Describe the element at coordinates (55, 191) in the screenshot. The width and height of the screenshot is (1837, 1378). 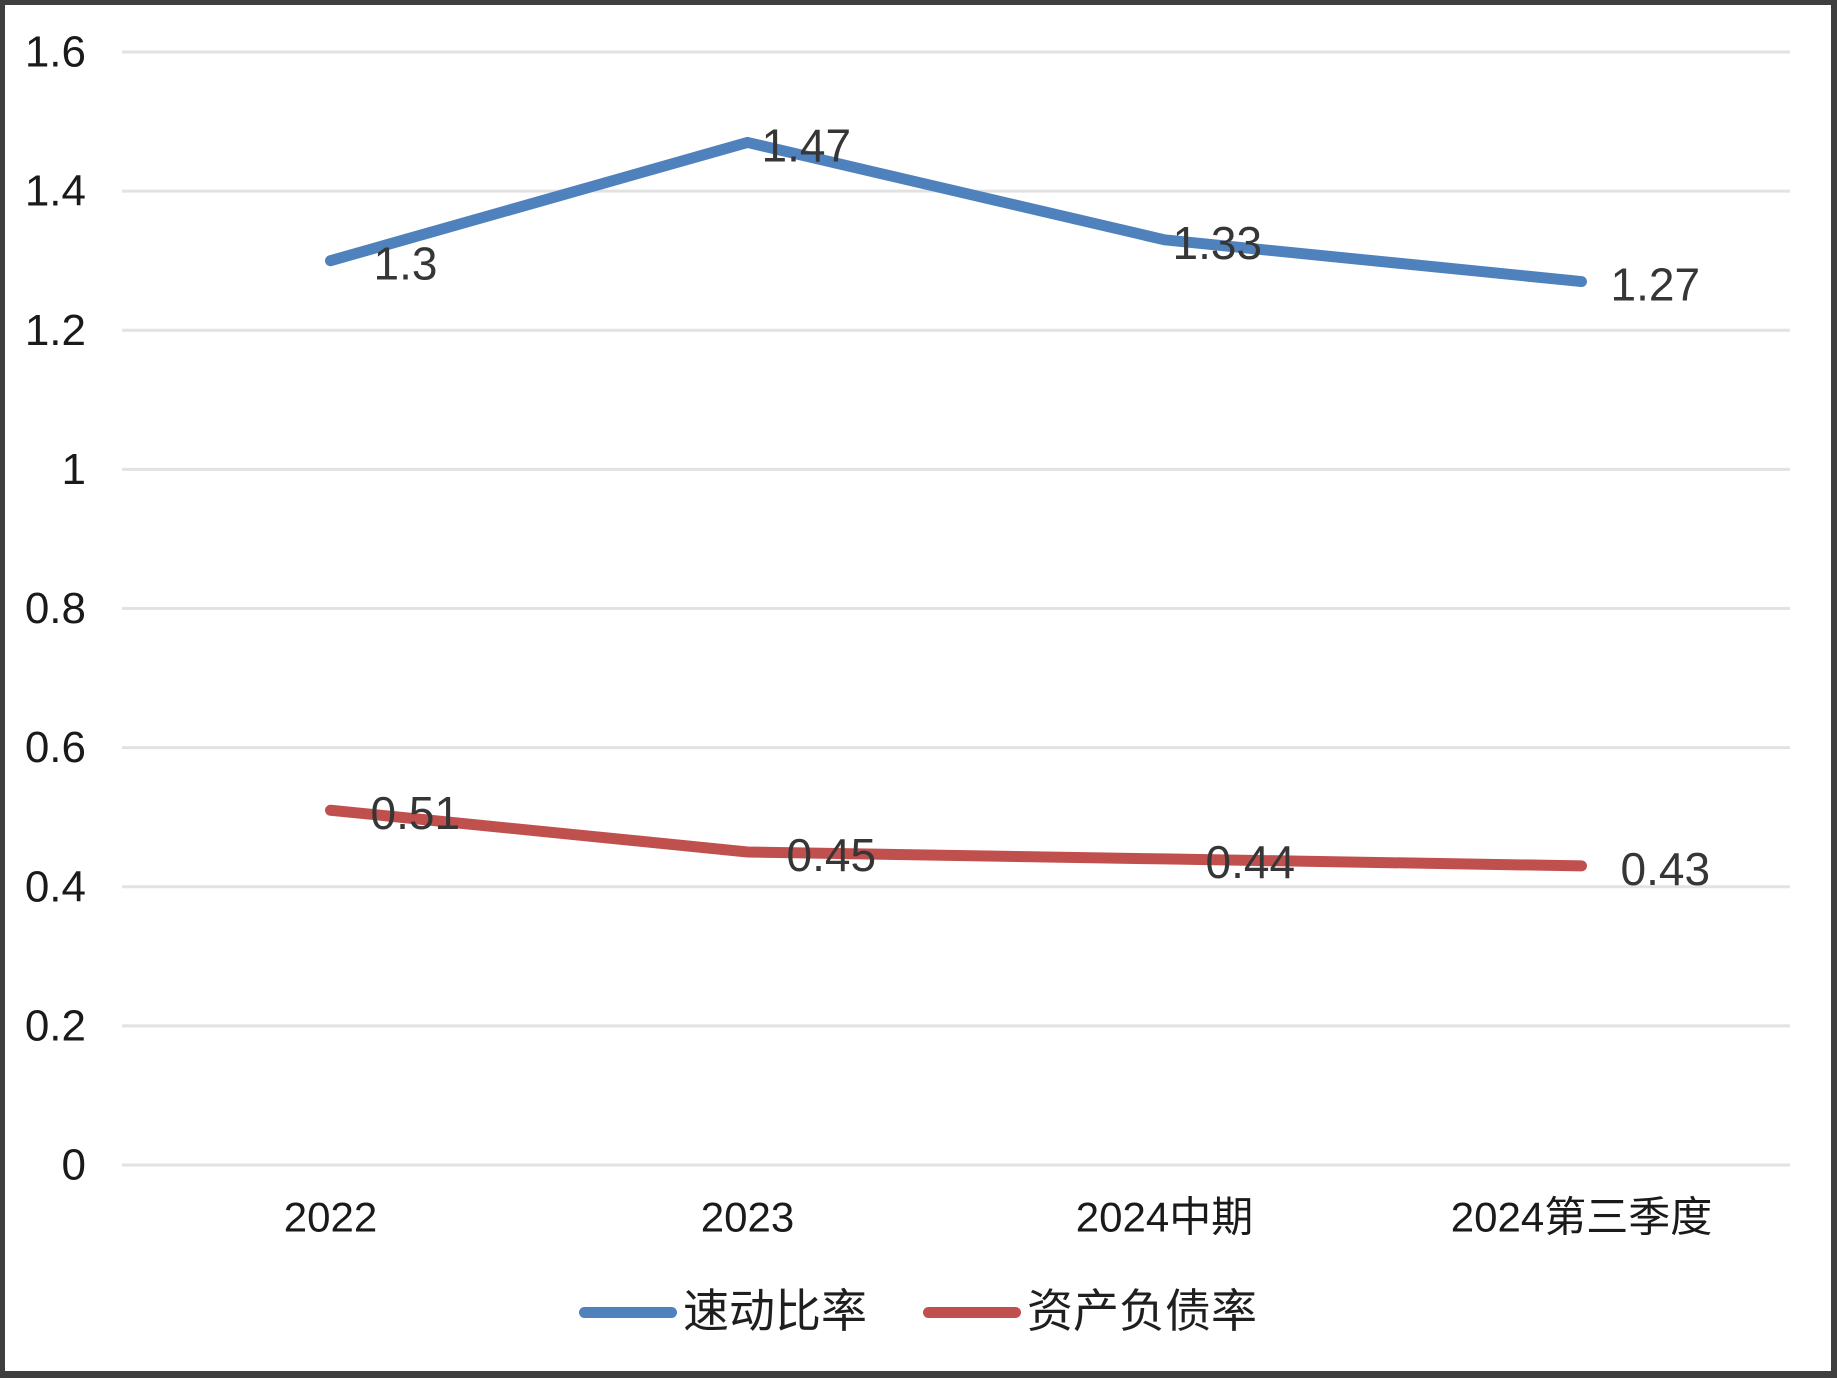
I see `y-axis-tick-label: 1.4` at that location.